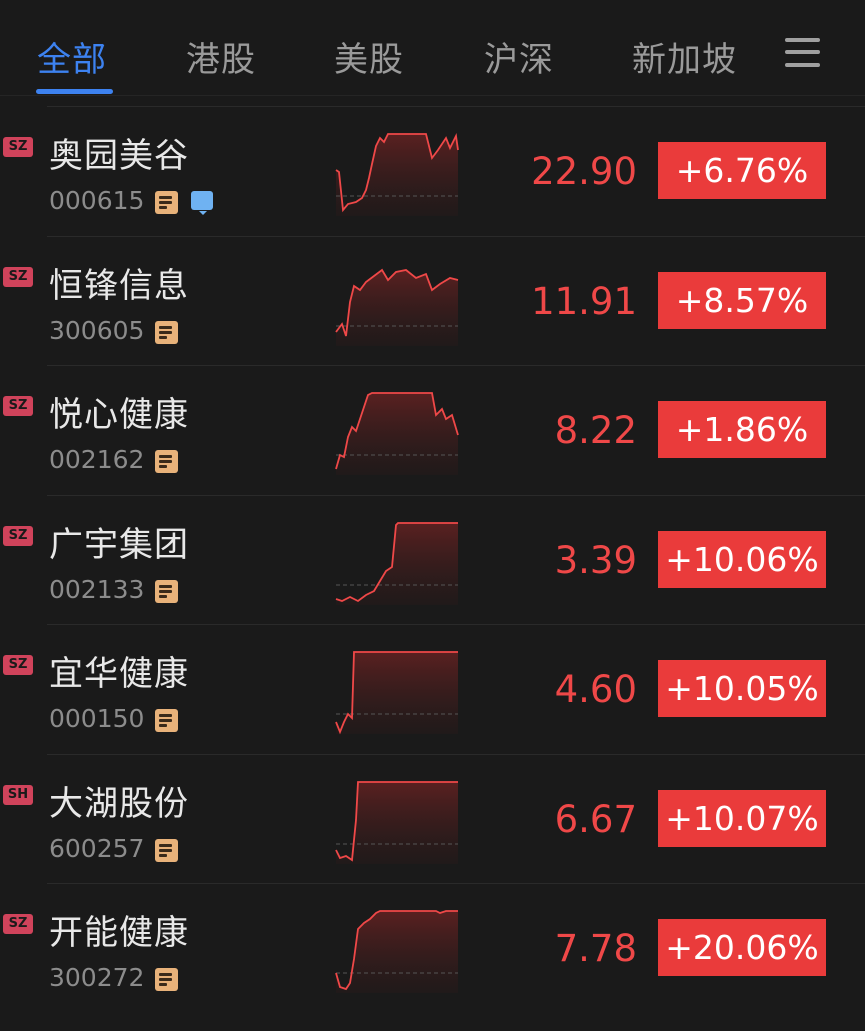 The height and width of the screenshot is (1031, 865). I want to click on change-percent-badge: +20.06%, so click(742, 947).